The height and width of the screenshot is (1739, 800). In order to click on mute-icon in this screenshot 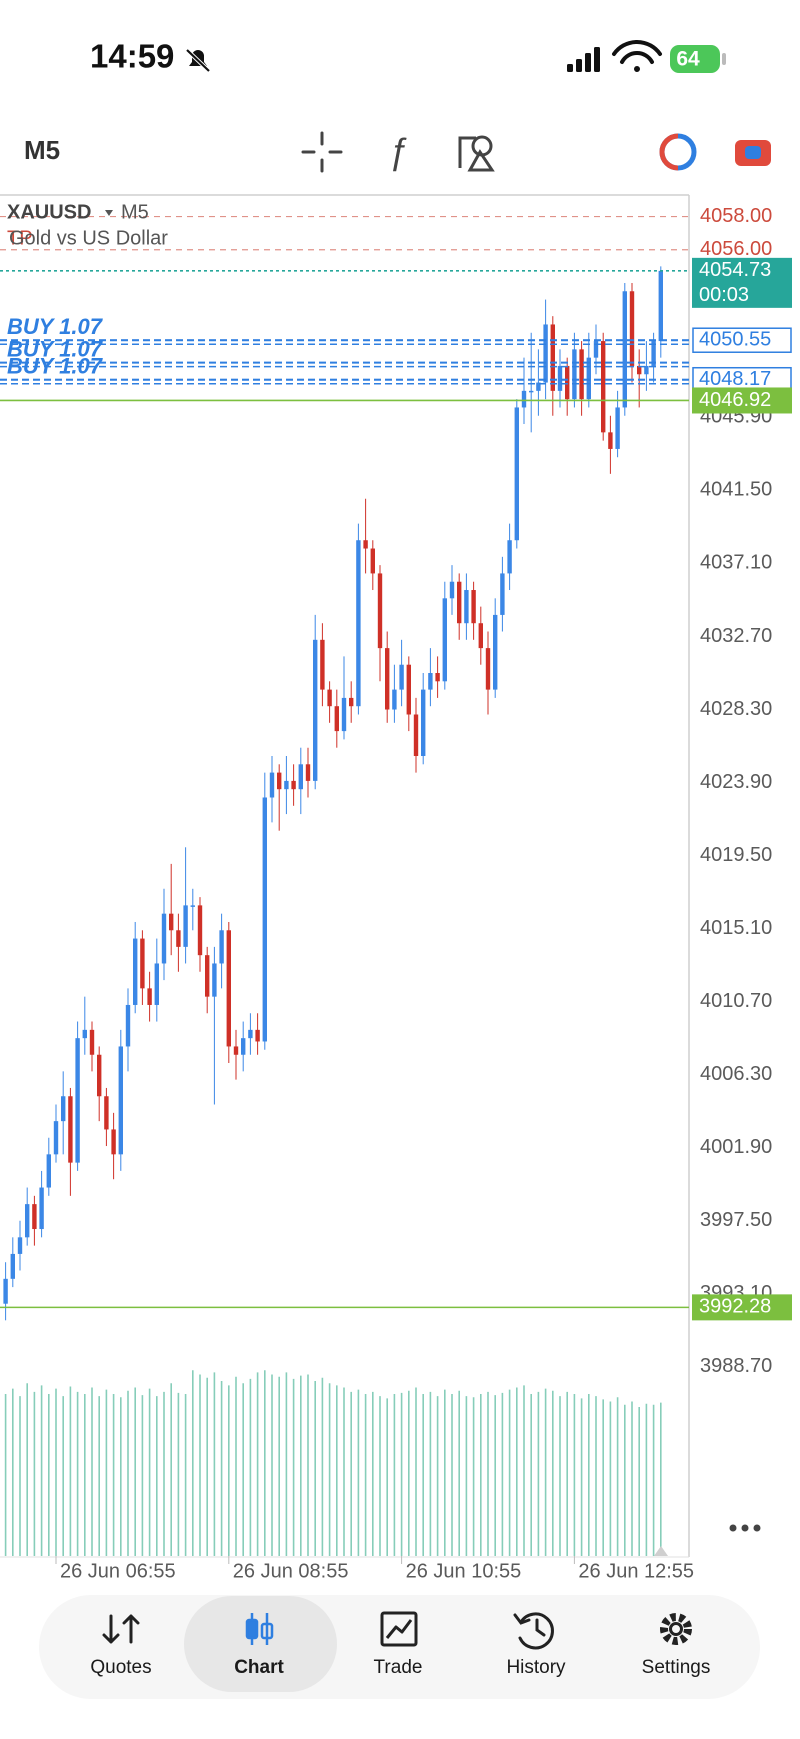, I will do `click(198, 60)`.